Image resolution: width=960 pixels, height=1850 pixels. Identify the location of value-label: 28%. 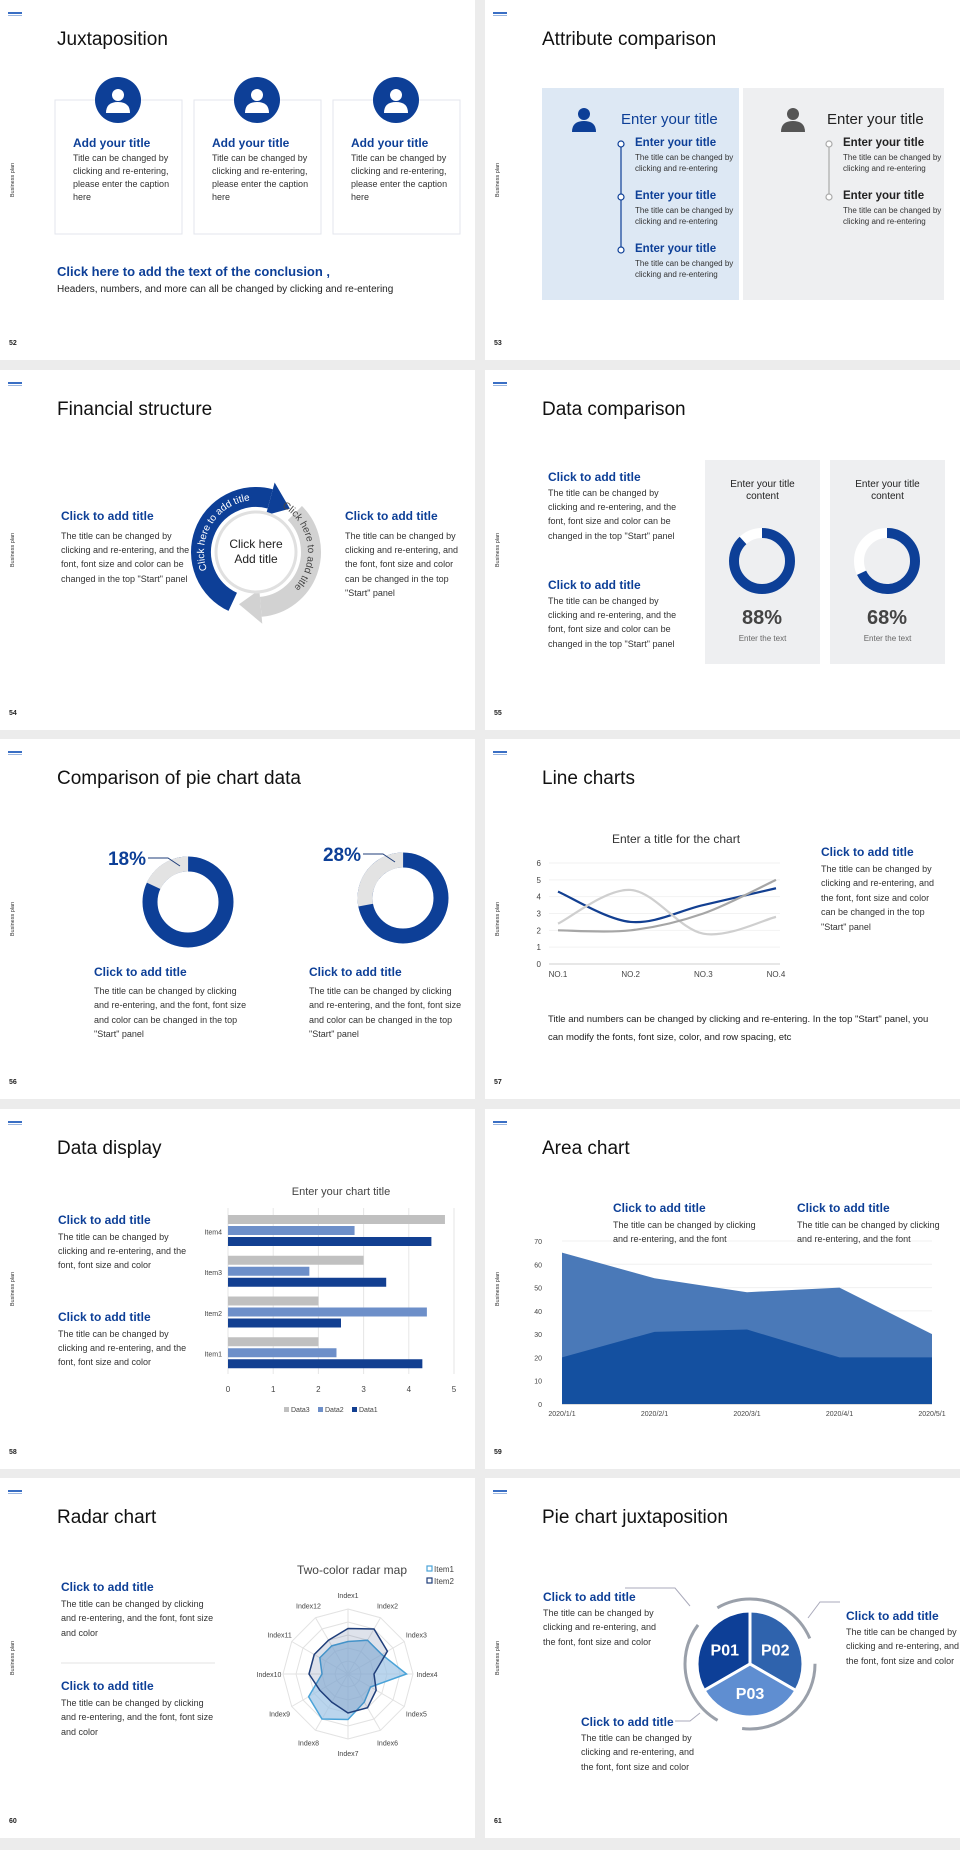
(342, 855).